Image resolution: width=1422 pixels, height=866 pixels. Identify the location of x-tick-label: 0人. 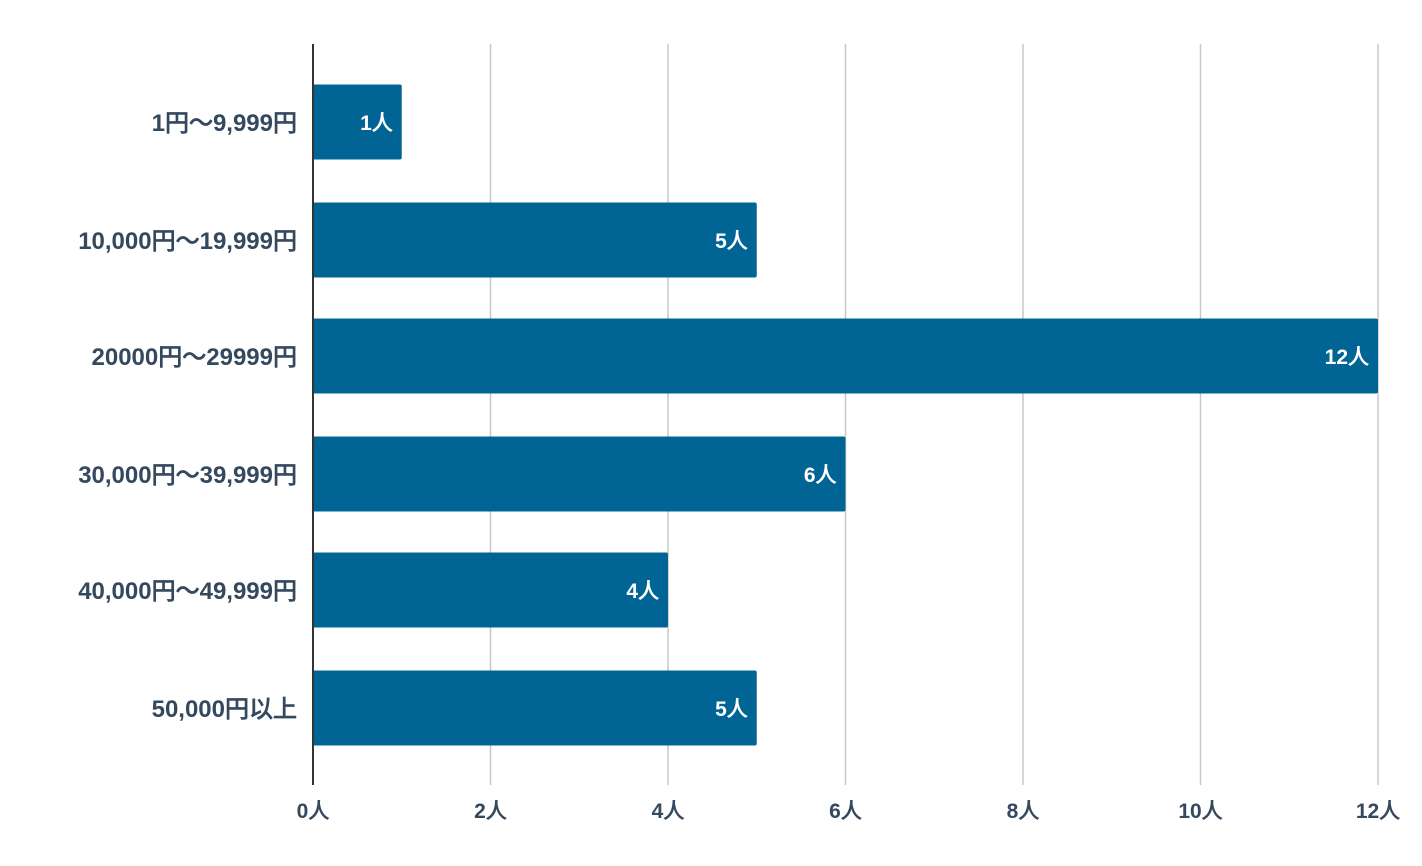
(313, 811).